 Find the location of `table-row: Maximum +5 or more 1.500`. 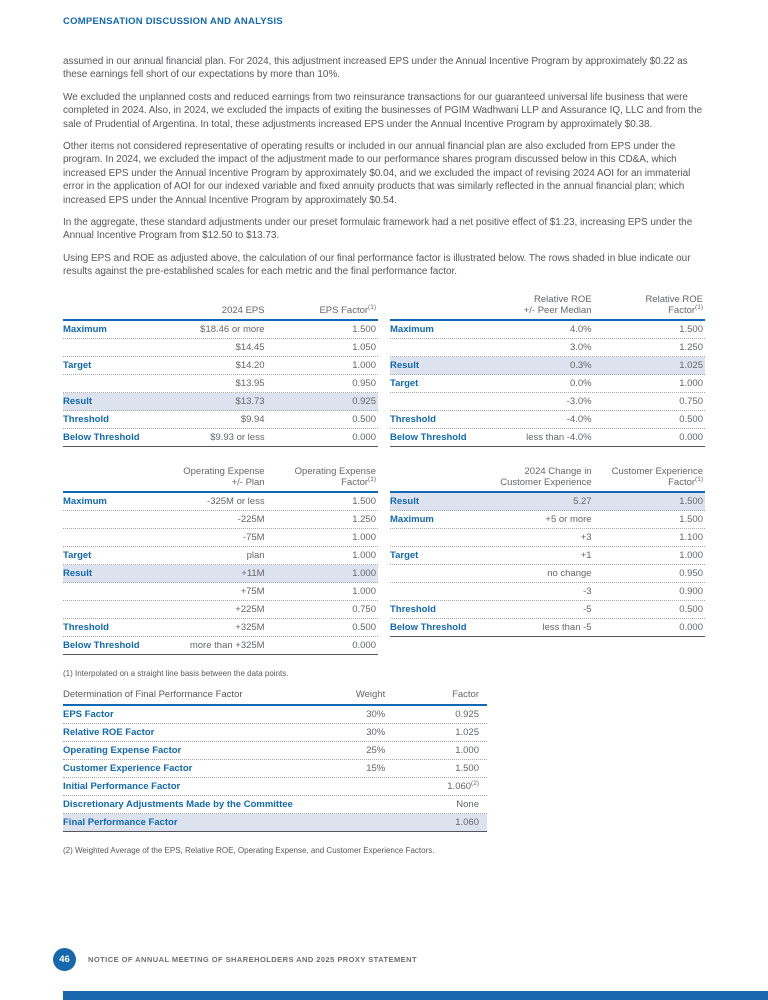

table-row: Maximum +5 or more 1.500 is located at coordinates (547, 520).